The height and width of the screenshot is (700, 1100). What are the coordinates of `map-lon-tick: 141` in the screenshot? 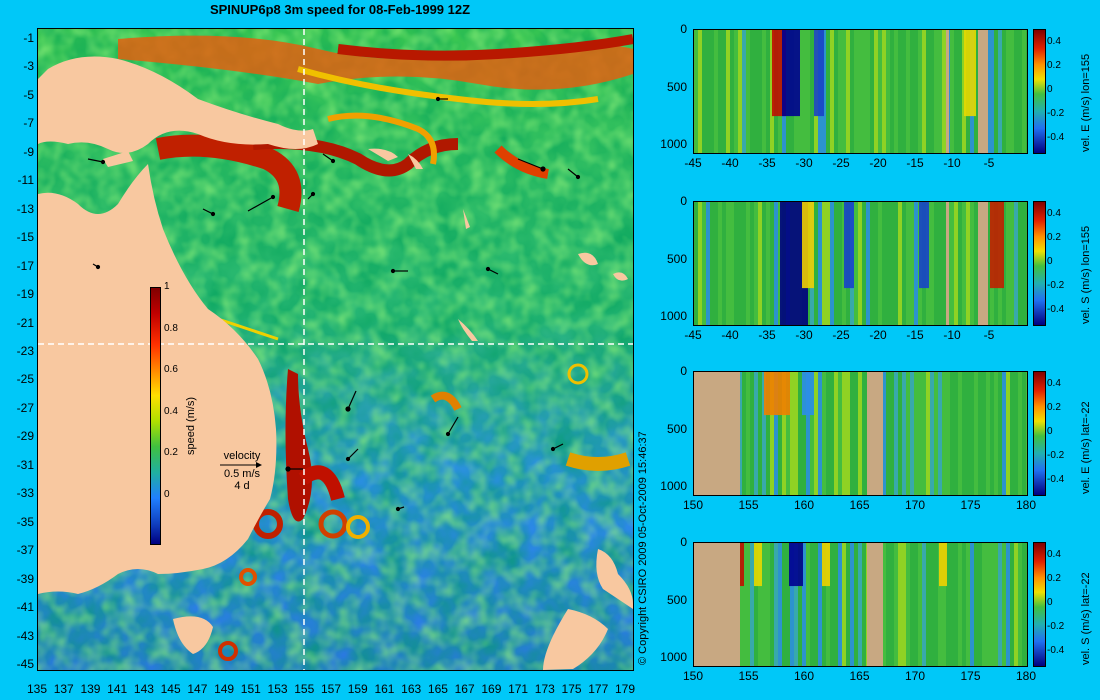 It's located at (117, 689).